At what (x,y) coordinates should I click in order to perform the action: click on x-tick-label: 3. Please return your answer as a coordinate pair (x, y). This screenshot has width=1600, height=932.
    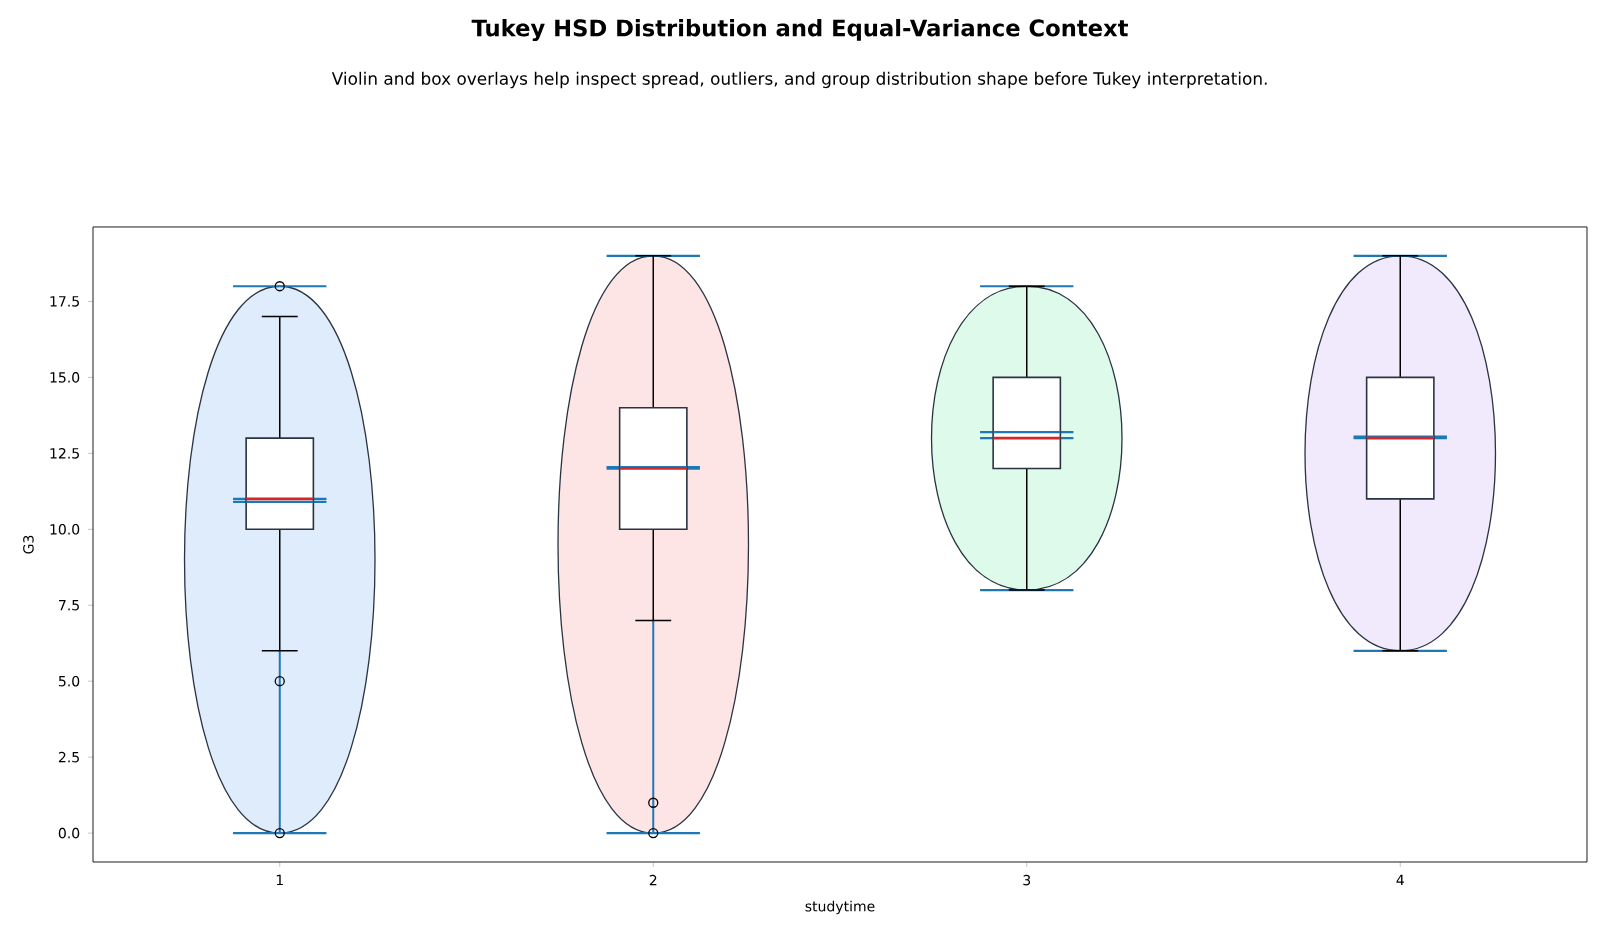
    Looking at the image, I should click on (1027, 880).